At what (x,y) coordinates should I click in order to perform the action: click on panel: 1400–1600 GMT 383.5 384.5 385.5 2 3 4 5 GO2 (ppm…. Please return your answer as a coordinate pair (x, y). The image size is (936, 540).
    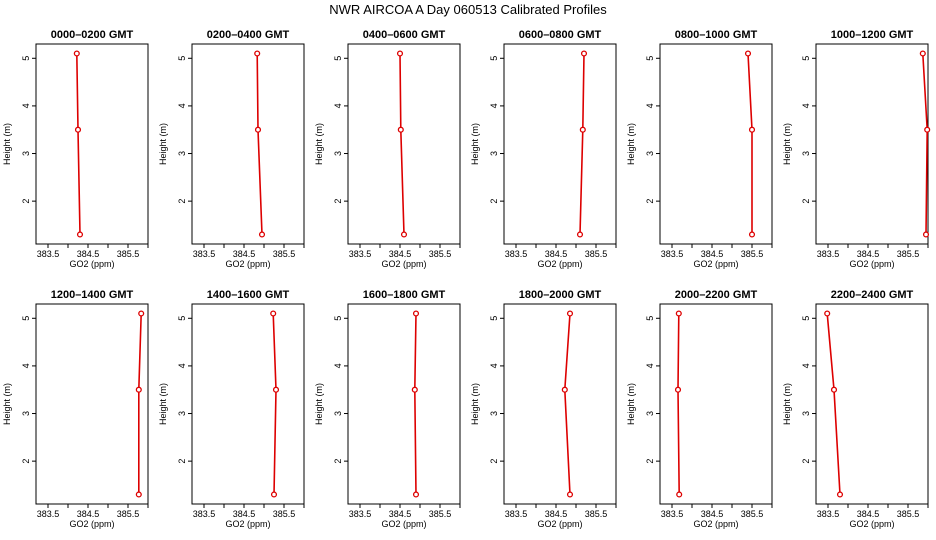
    Looking at the image, I should click on (231, 409).